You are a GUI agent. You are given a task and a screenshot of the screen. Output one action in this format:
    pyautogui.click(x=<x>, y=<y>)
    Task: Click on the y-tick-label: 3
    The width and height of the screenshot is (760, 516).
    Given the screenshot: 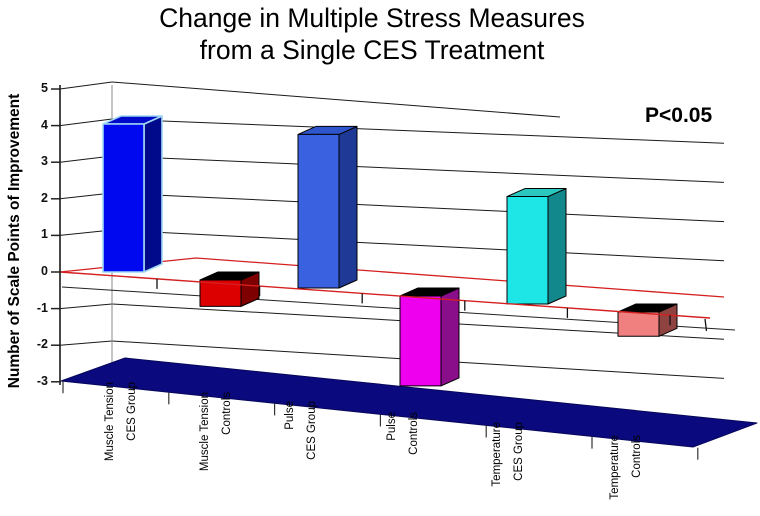 What is the action you would take?
    pyautogui.click(x=44, y=161)
    